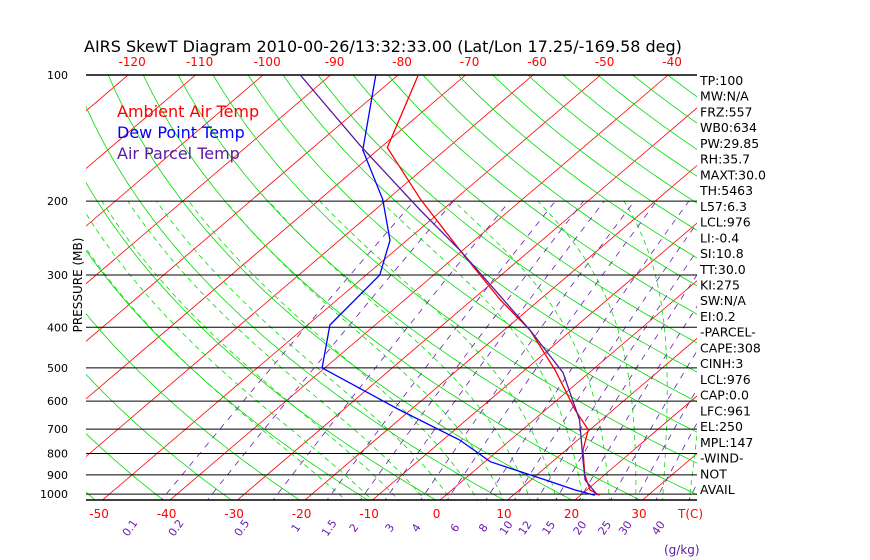  I want to click on index-item: AVAIL, so click(717, 489).